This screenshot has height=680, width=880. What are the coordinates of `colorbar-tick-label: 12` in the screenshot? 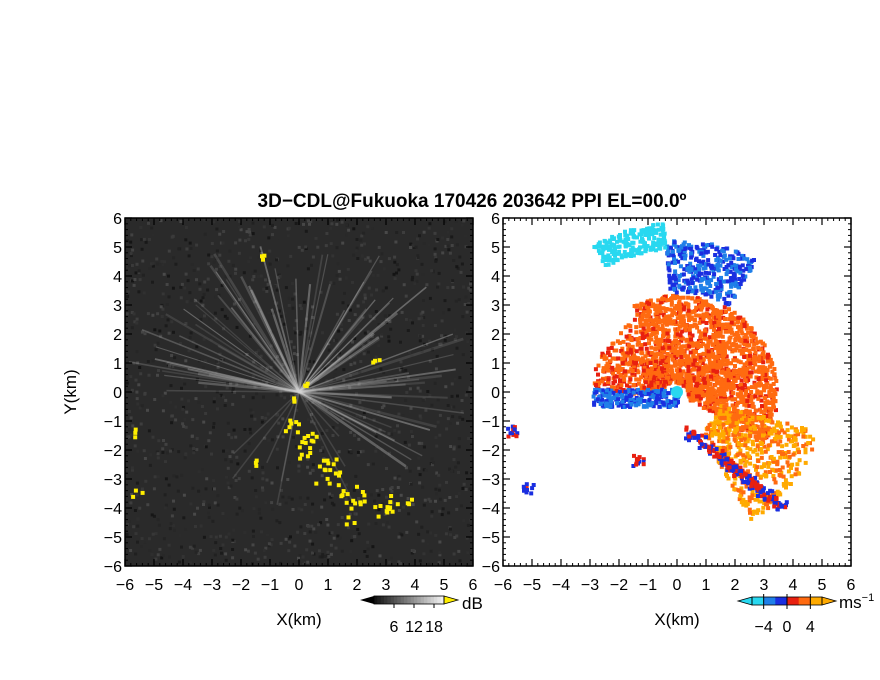 It's located at (414, 627).